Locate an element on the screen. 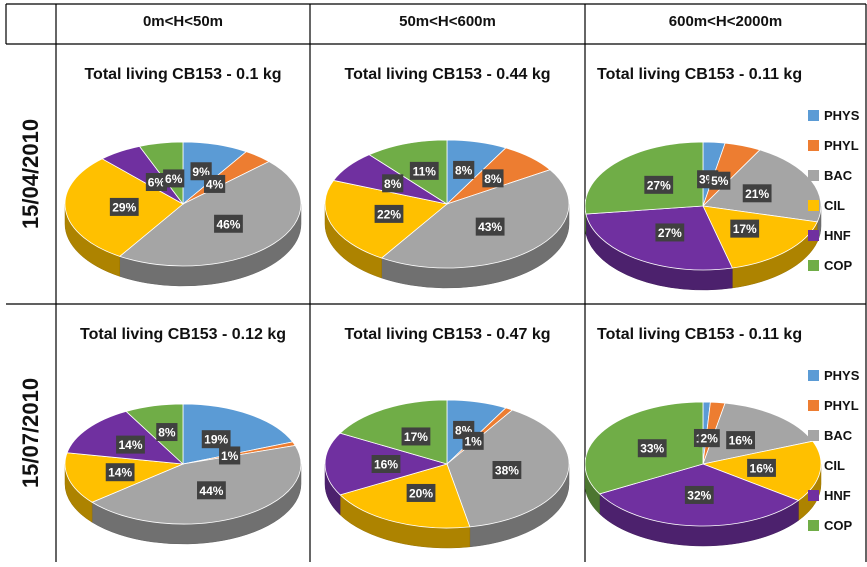  pie-title: Total living CB153 - 0.44 kg is located at coordinates (447, 74).